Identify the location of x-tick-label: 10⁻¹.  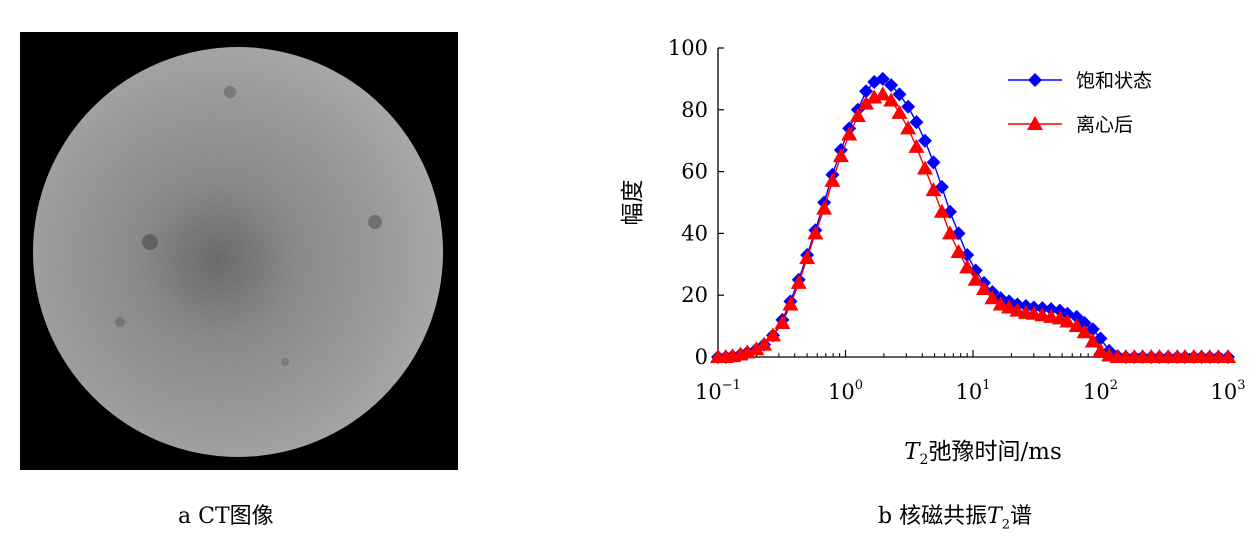
(718, 391).